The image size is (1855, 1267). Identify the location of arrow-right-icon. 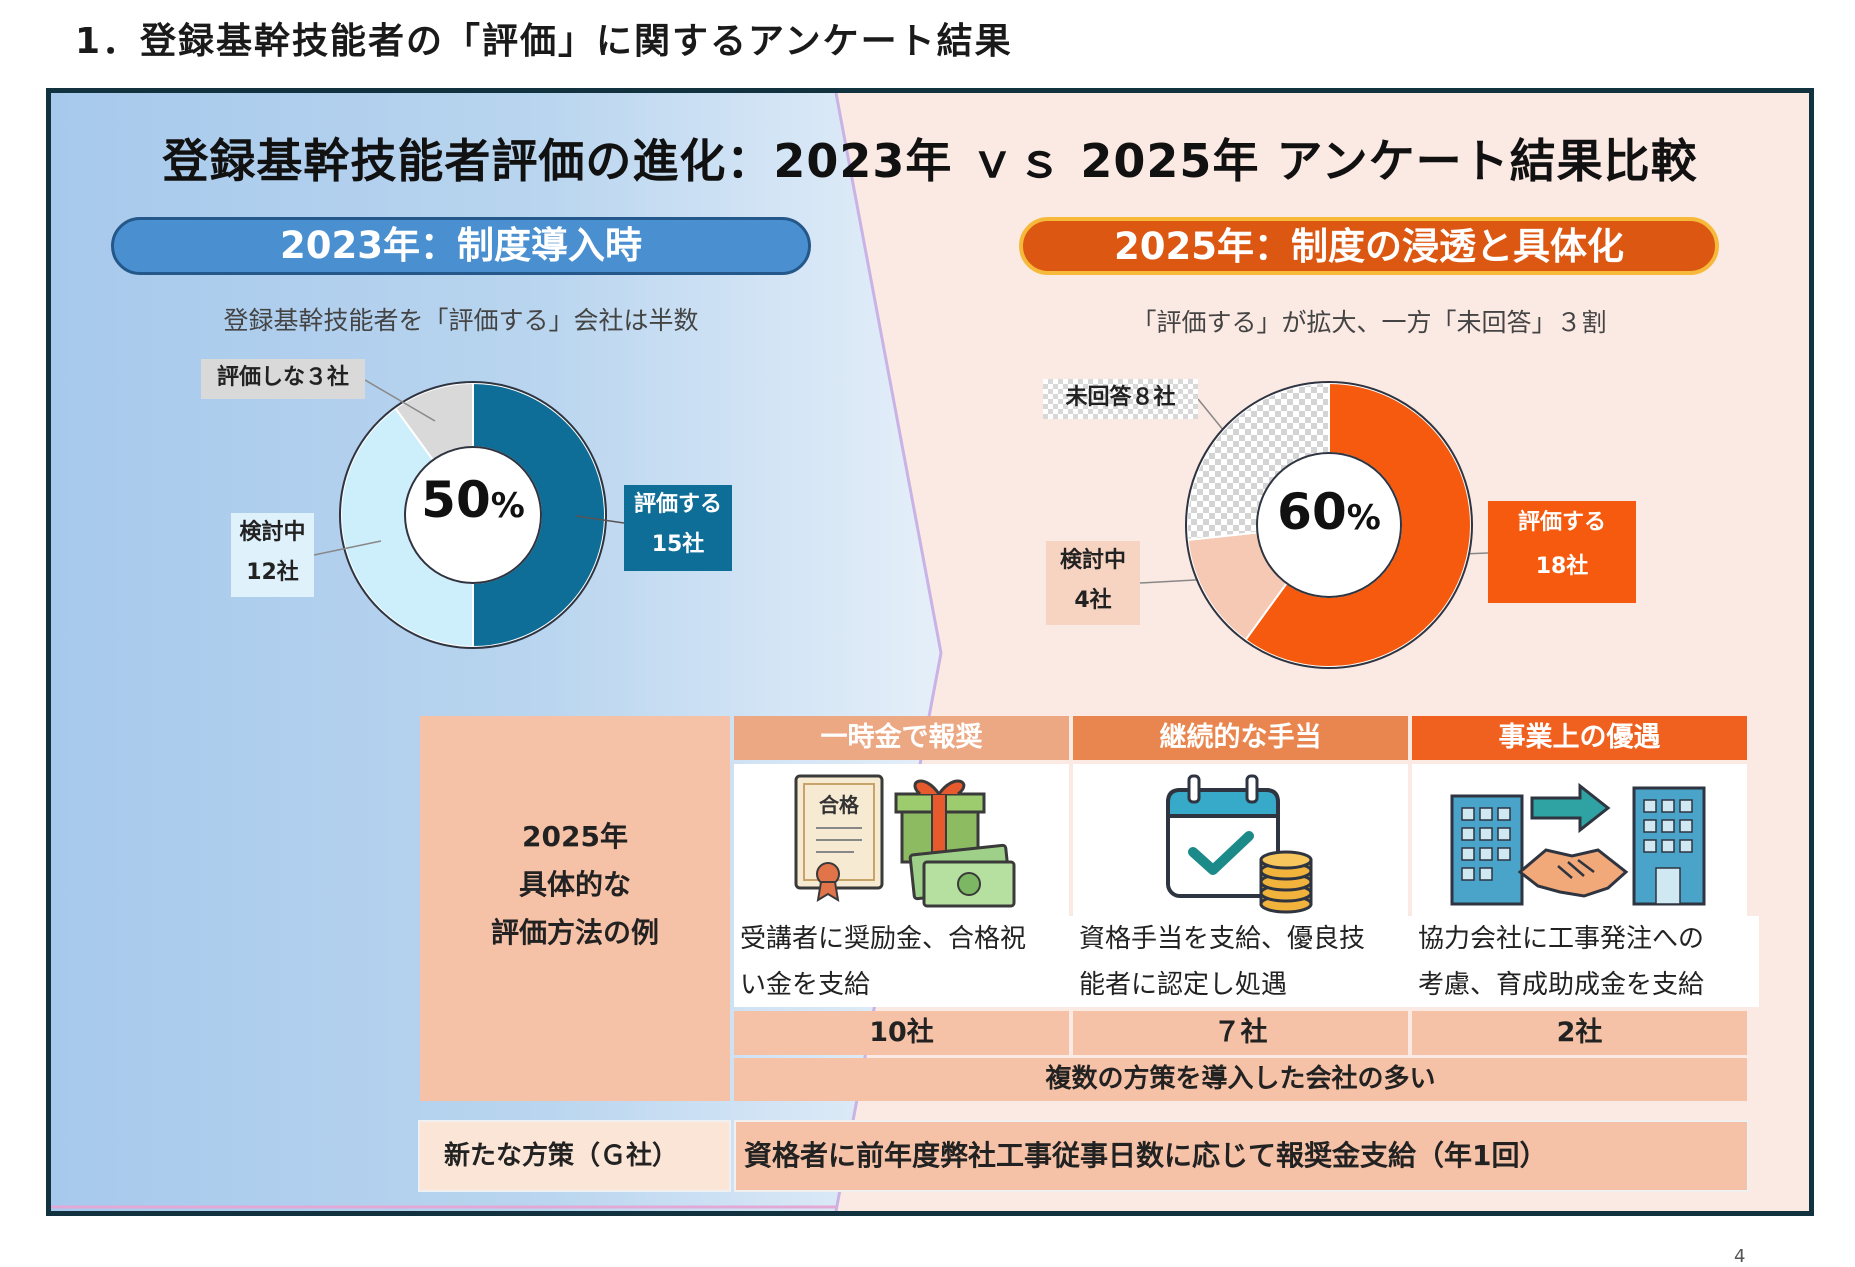
(1570, 808).